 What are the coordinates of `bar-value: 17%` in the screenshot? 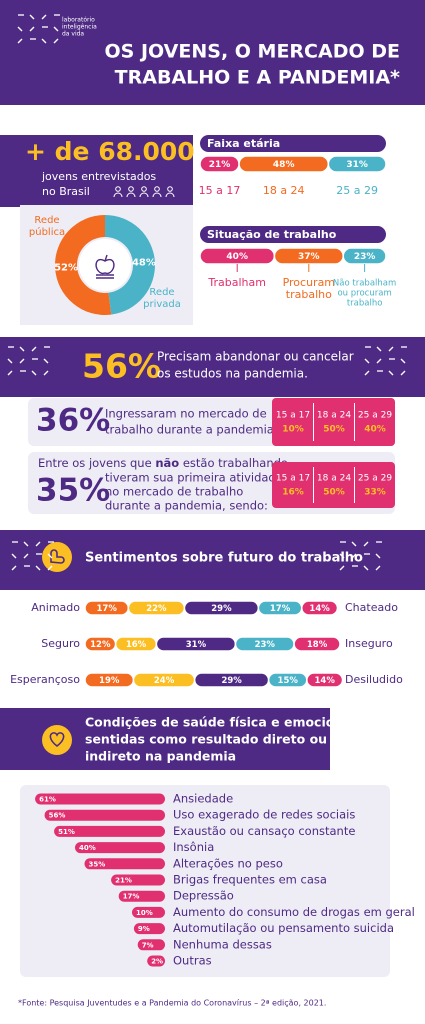 It's located at (106, 609).